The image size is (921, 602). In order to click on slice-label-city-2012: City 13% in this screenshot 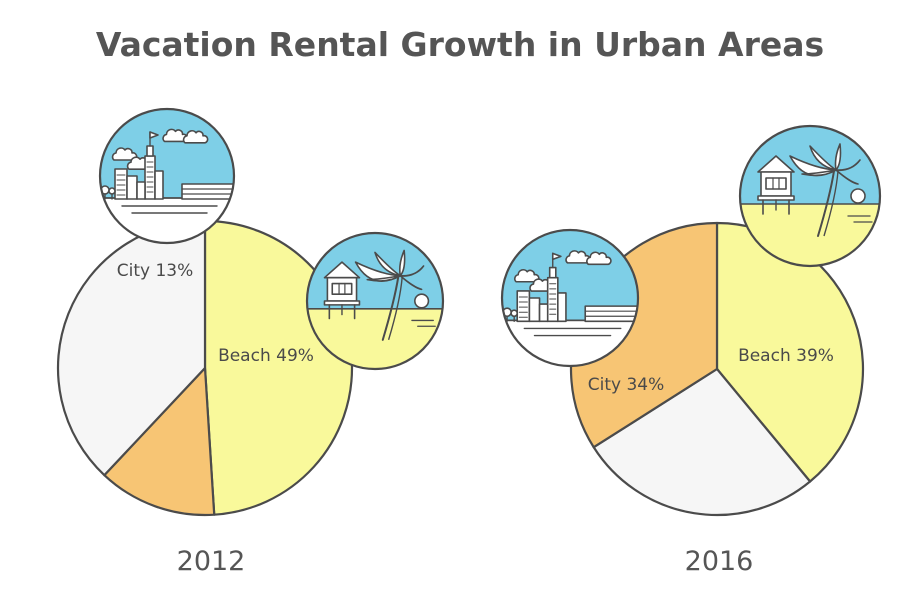, I will do `click(155, 271)`.